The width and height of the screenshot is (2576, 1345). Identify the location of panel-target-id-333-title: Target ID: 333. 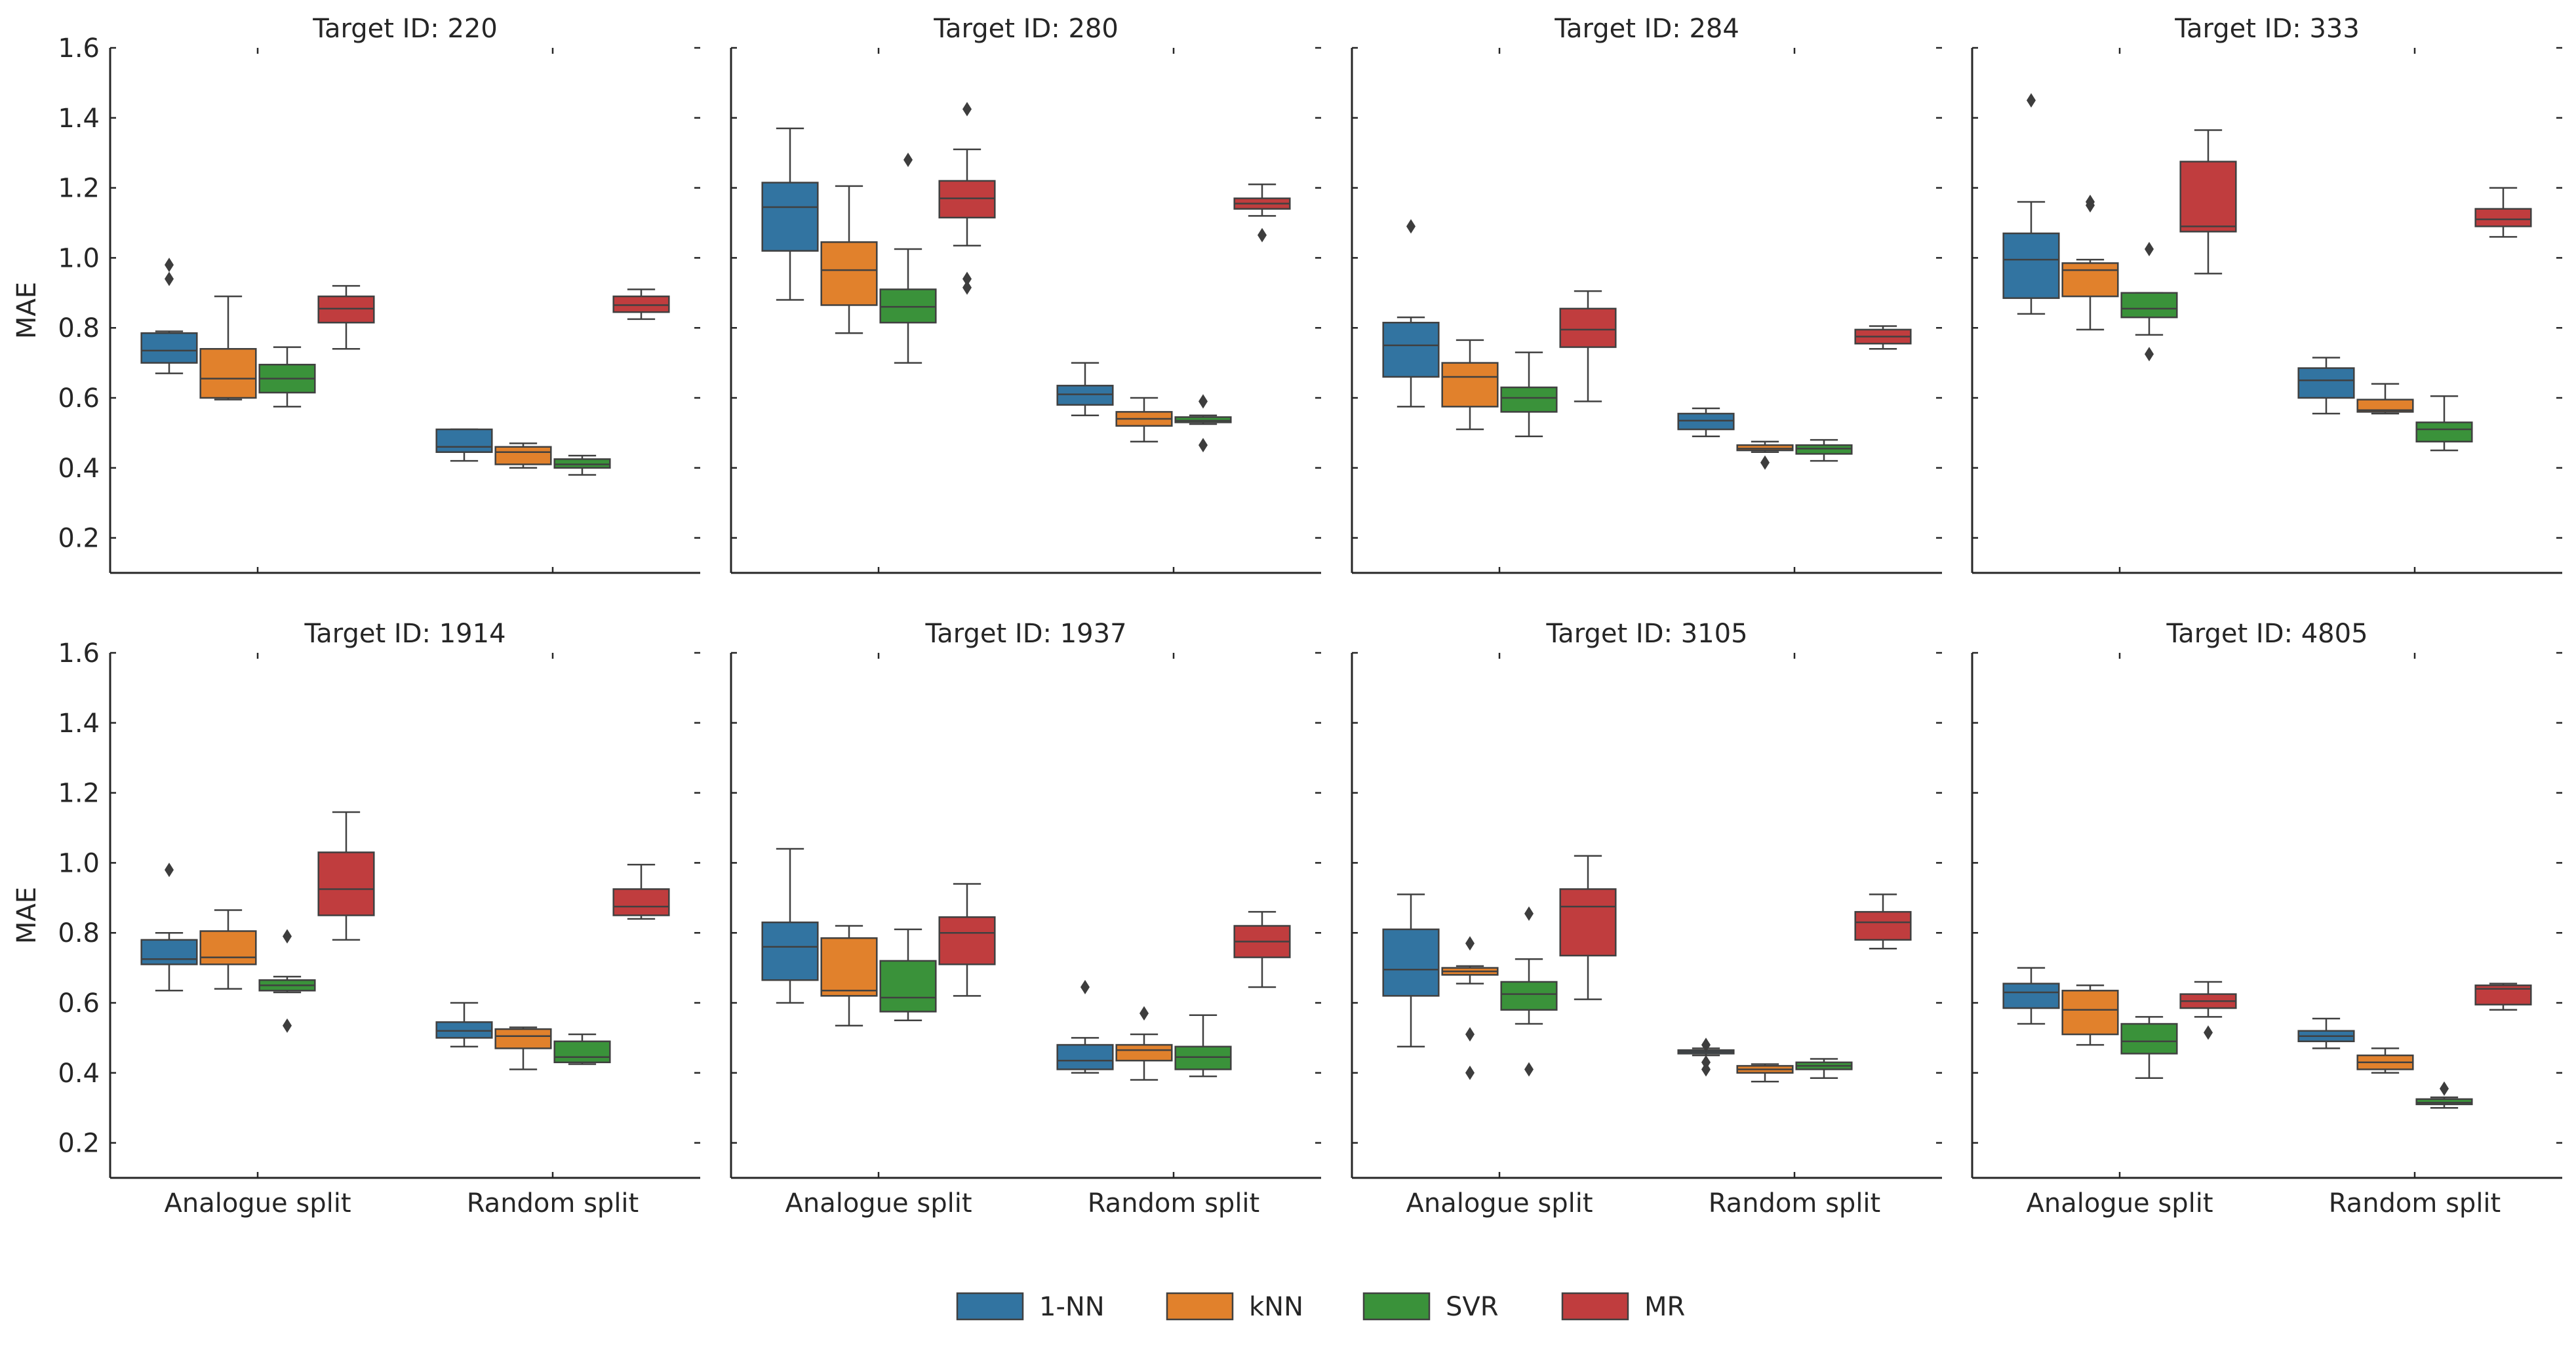
(2267, 29).